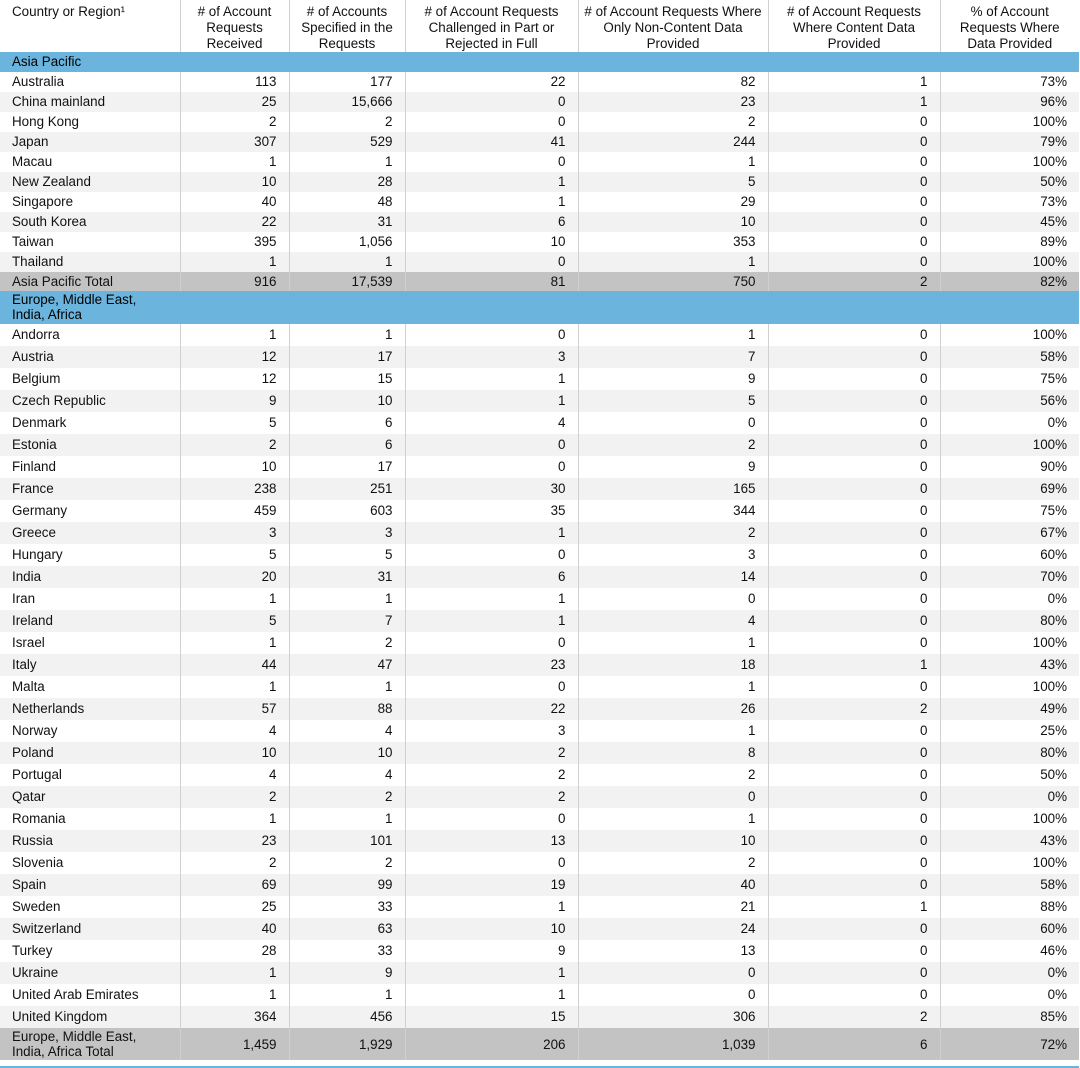 This screenshot has width=1080, height=1068. What do you see at coordinates (90, 775) in the screenshot?
I see `cell-country: Portugal` at bounding box center [90, 775].